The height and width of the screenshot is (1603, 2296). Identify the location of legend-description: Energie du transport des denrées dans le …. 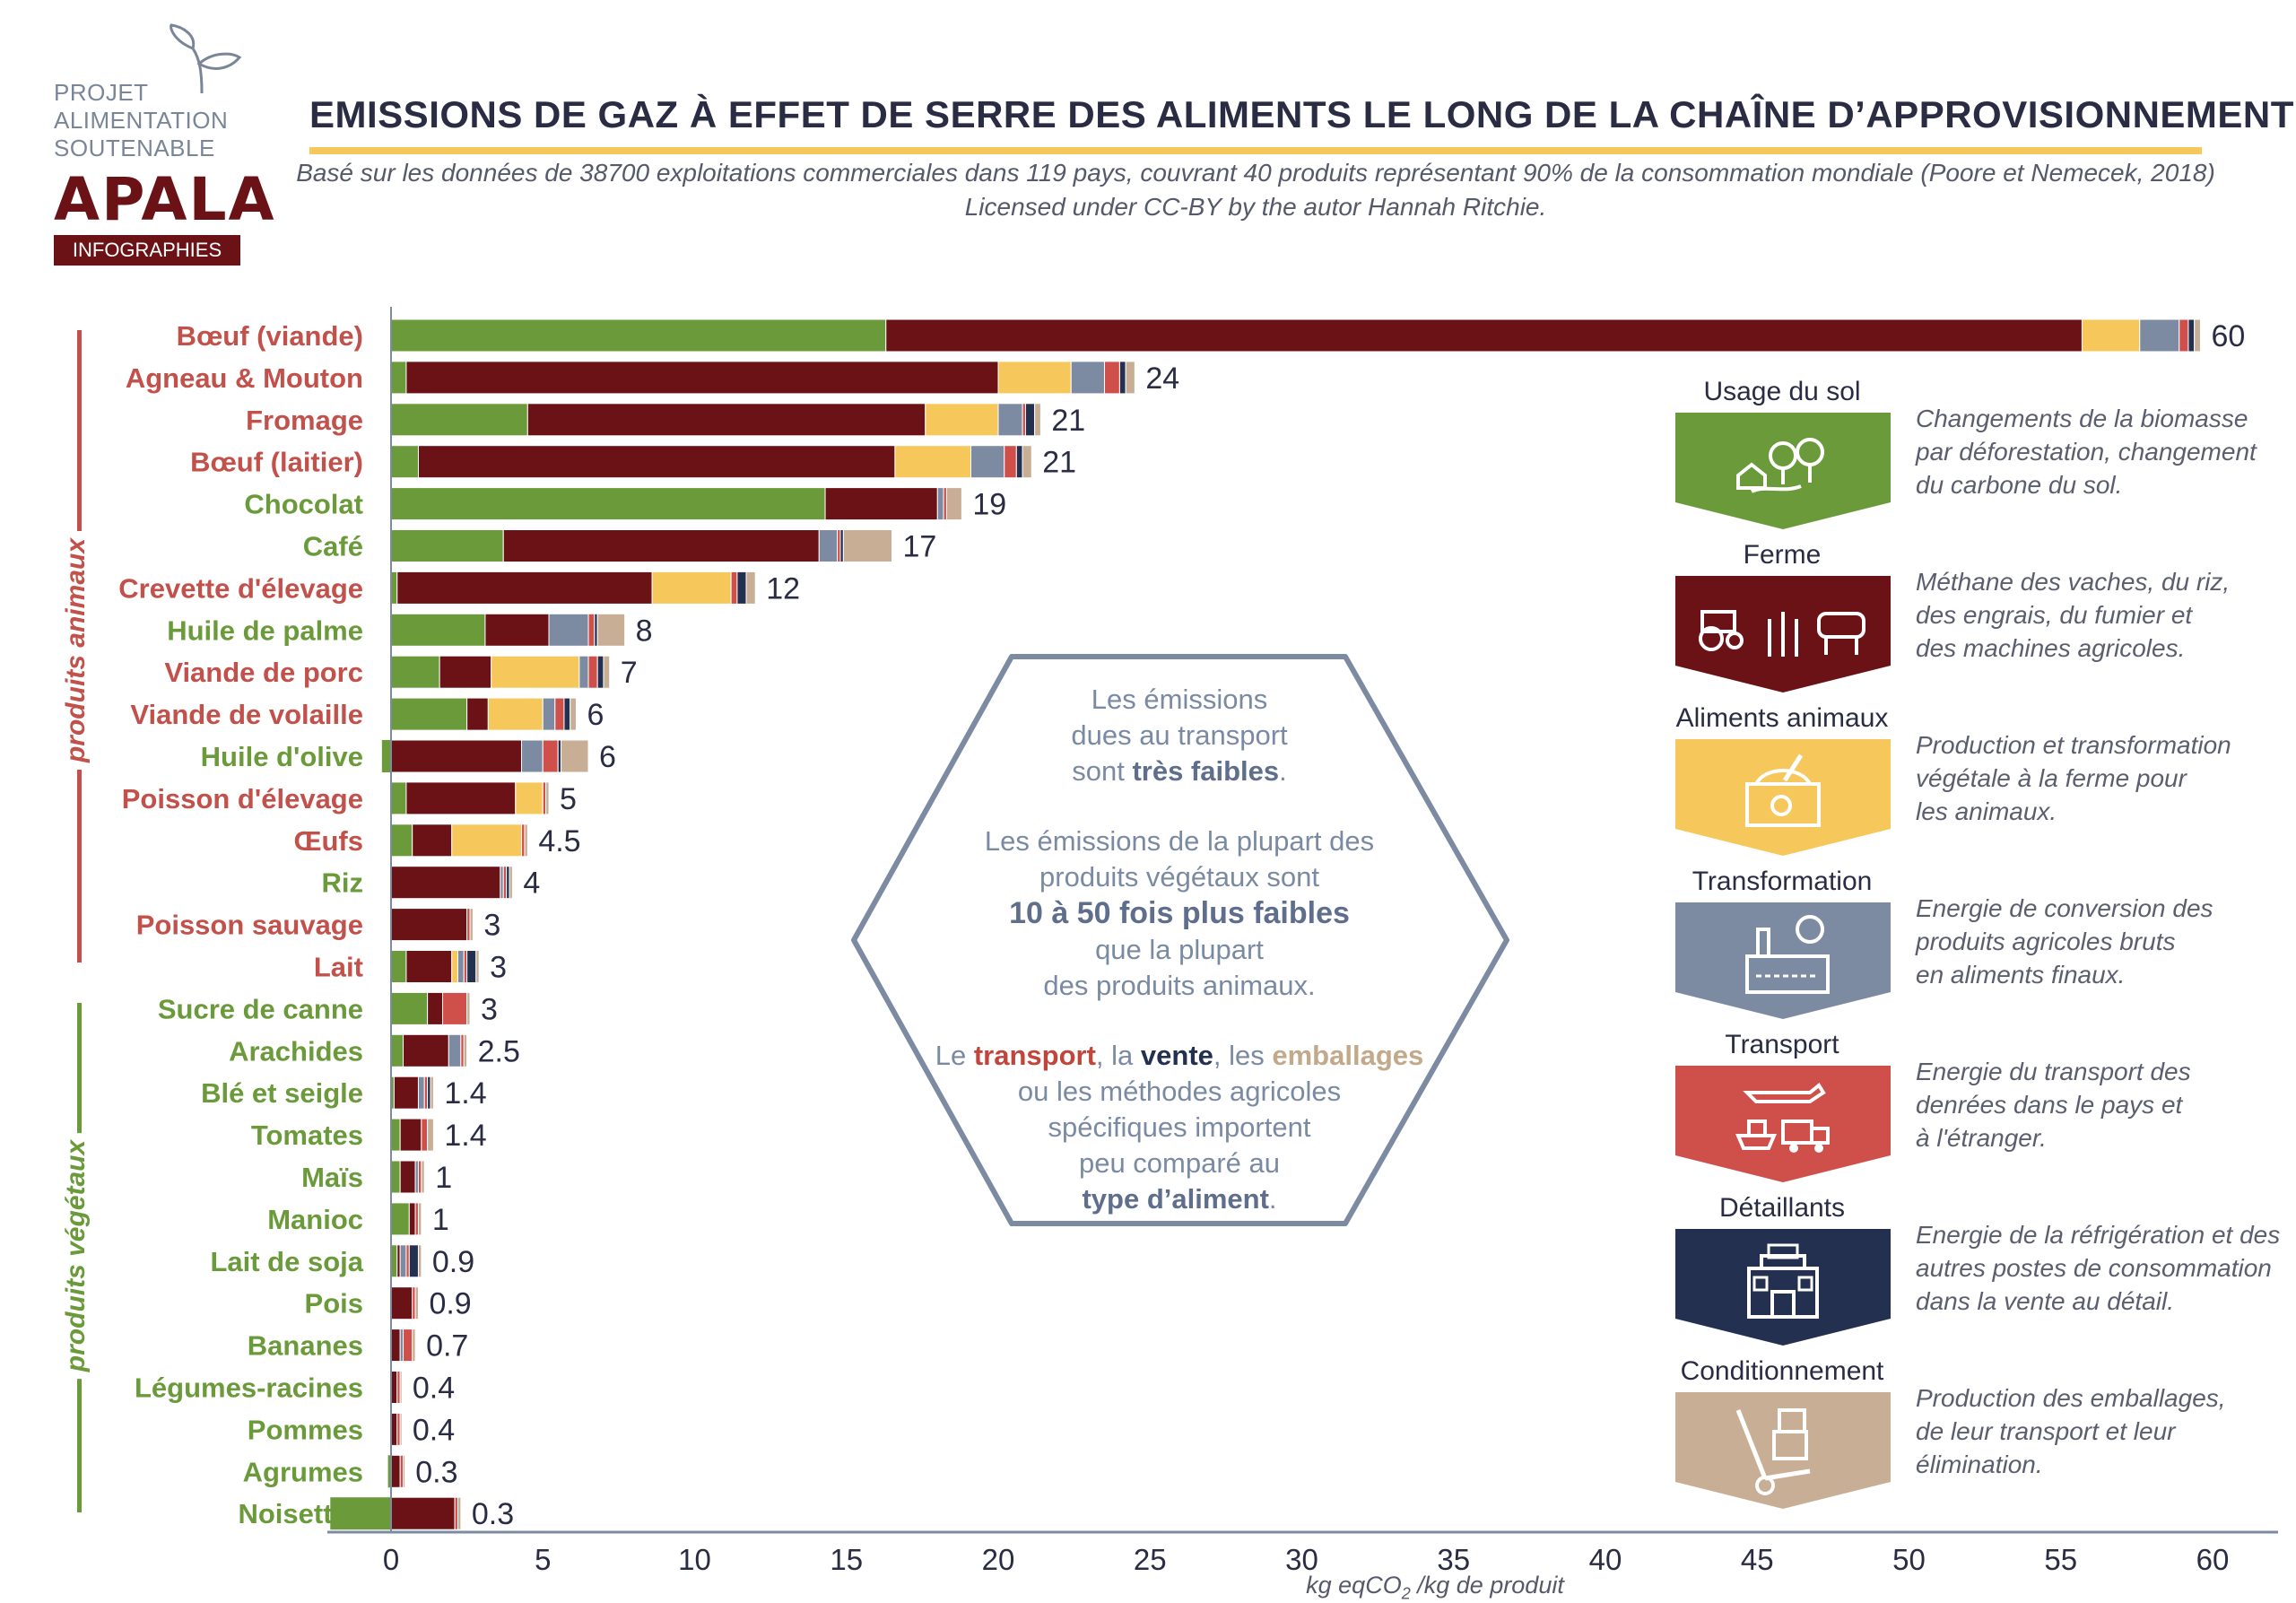
(2104, 1104).